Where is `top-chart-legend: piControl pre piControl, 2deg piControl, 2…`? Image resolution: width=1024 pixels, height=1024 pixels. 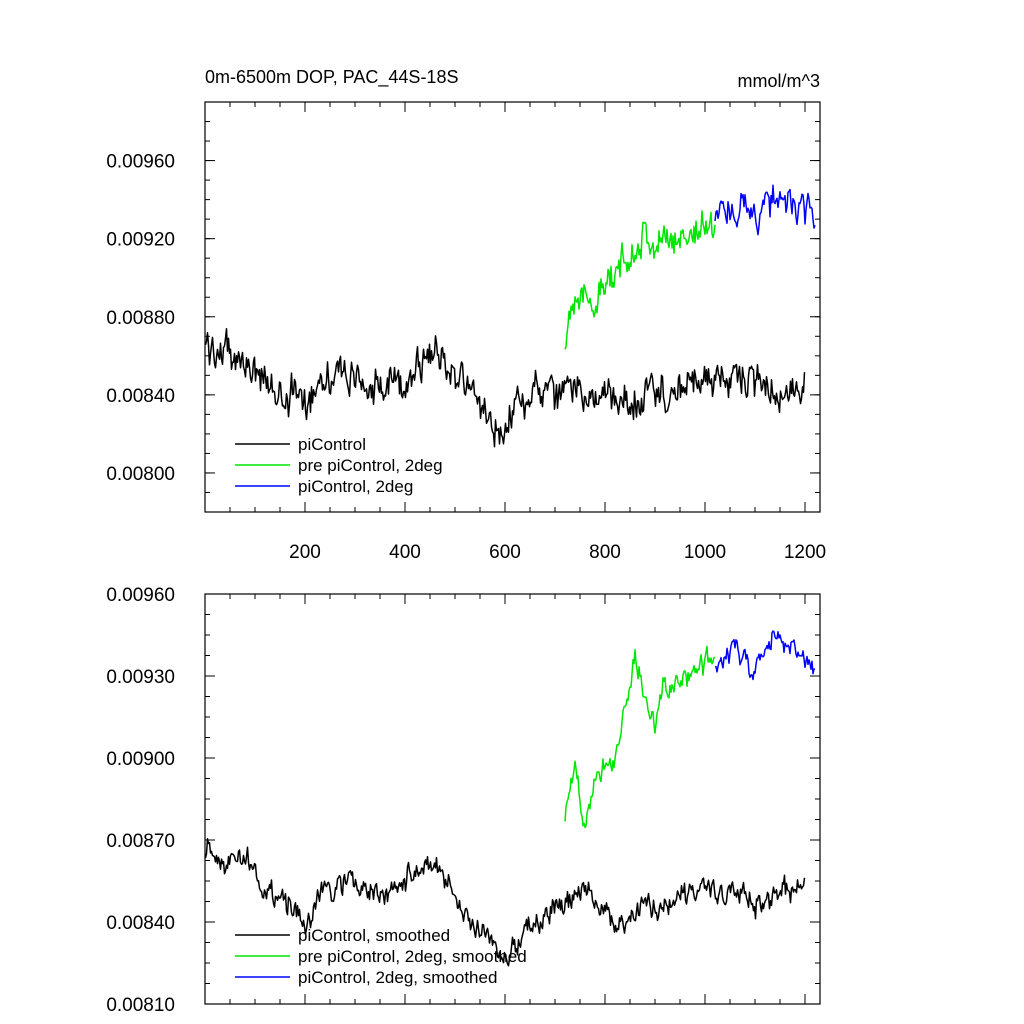 top-chart-legend: piControl pre piControl, 2deg piControl, 2… is located at coordinates (339, 465).